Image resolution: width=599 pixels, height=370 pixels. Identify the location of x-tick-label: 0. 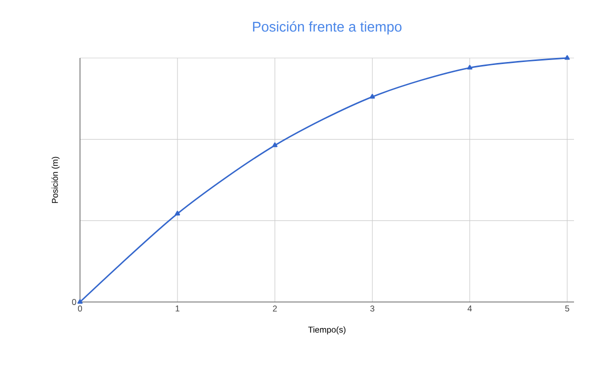
(80, 309).